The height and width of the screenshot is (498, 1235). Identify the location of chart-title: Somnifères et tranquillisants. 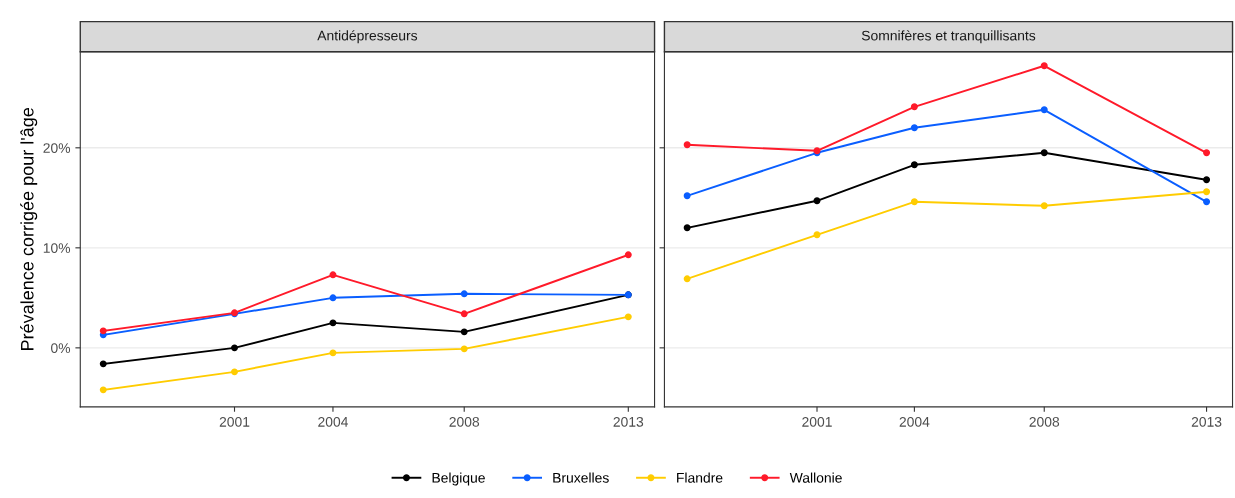
(948, 37).